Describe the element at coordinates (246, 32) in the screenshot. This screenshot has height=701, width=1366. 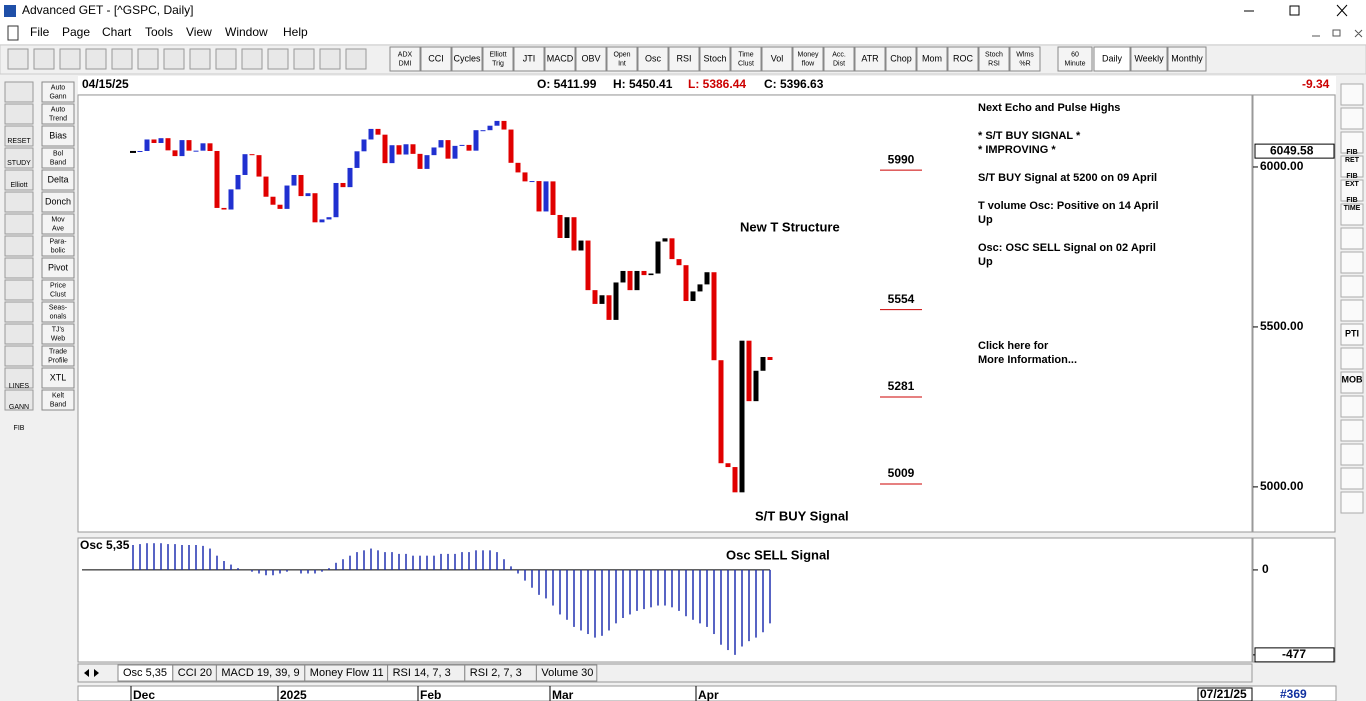
I see `menu-item: Window` at that location.